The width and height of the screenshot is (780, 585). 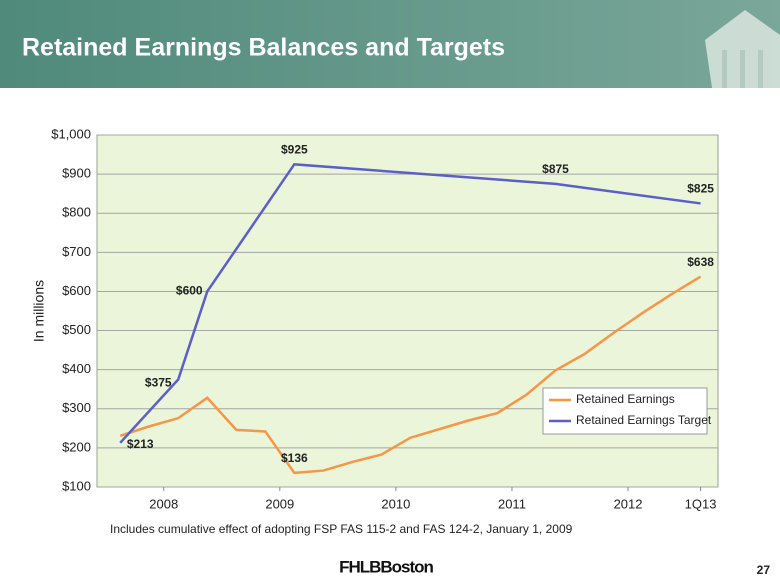 What do you see at coordinates (76, 212) in the screenshot?
I see `y-tick-label: $800` at bounding box center [76, 212].